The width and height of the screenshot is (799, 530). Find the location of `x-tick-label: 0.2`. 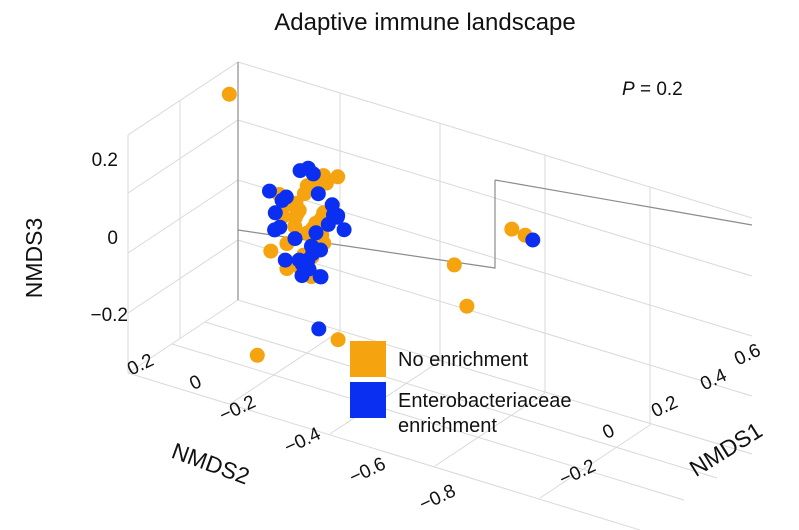

x-tick-label: 0.2 is located at coordinates (664, 407).